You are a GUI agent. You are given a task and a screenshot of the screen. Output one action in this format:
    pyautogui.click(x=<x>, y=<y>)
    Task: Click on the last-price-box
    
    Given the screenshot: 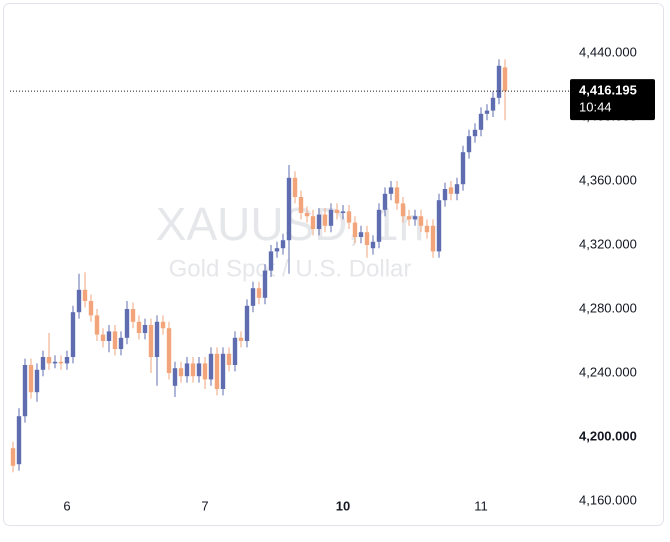 What is the action you would take?
    pyautogui.click(x=612, y=100)
    